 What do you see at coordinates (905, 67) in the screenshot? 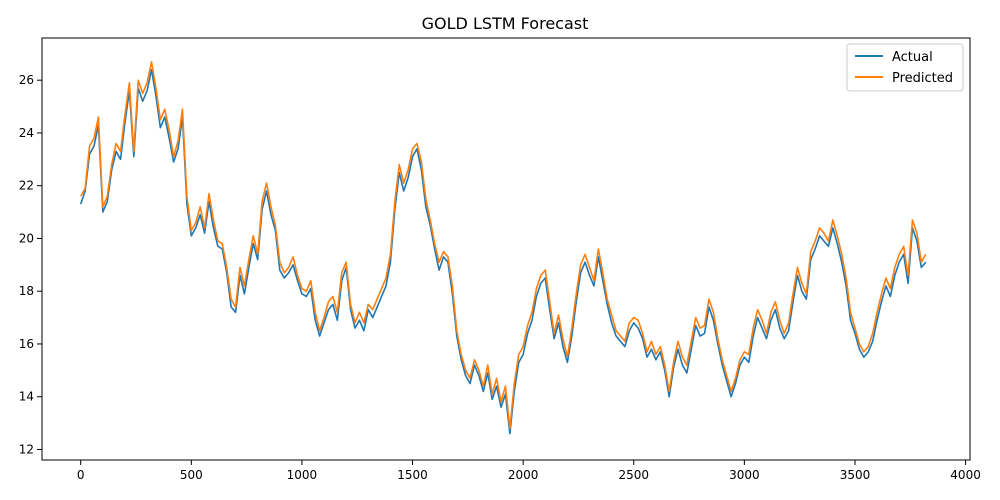
I see `legend: Actual Predicted` at bounding box center [905, 67].